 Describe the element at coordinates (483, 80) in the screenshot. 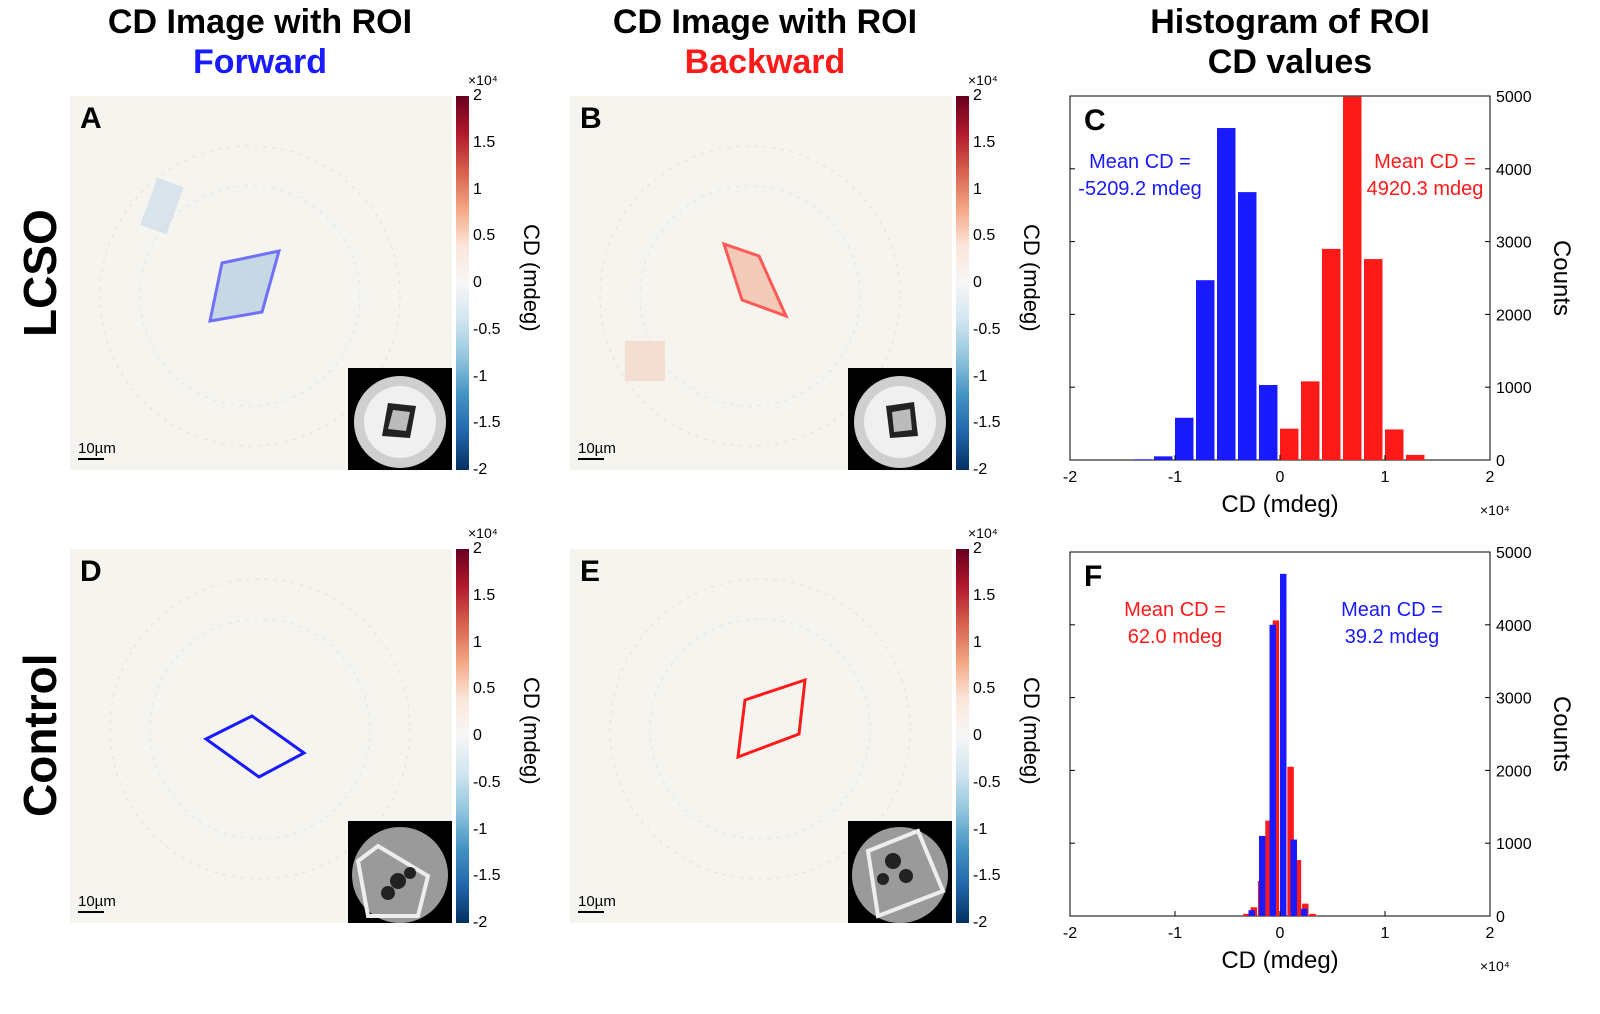

I see `colorbar-exponent-a: ×10⁴` at that location.